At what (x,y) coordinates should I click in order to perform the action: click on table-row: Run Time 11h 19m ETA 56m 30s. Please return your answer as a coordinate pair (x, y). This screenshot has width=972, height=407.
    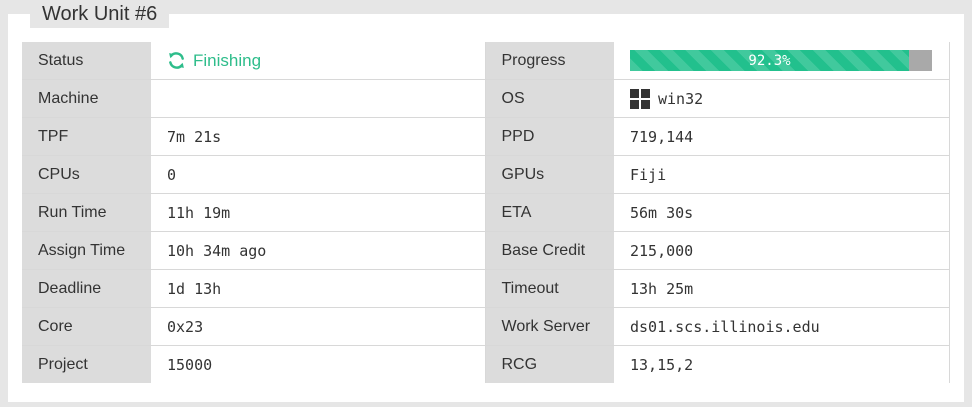
    Looking at the image, I should click on (486, 212).